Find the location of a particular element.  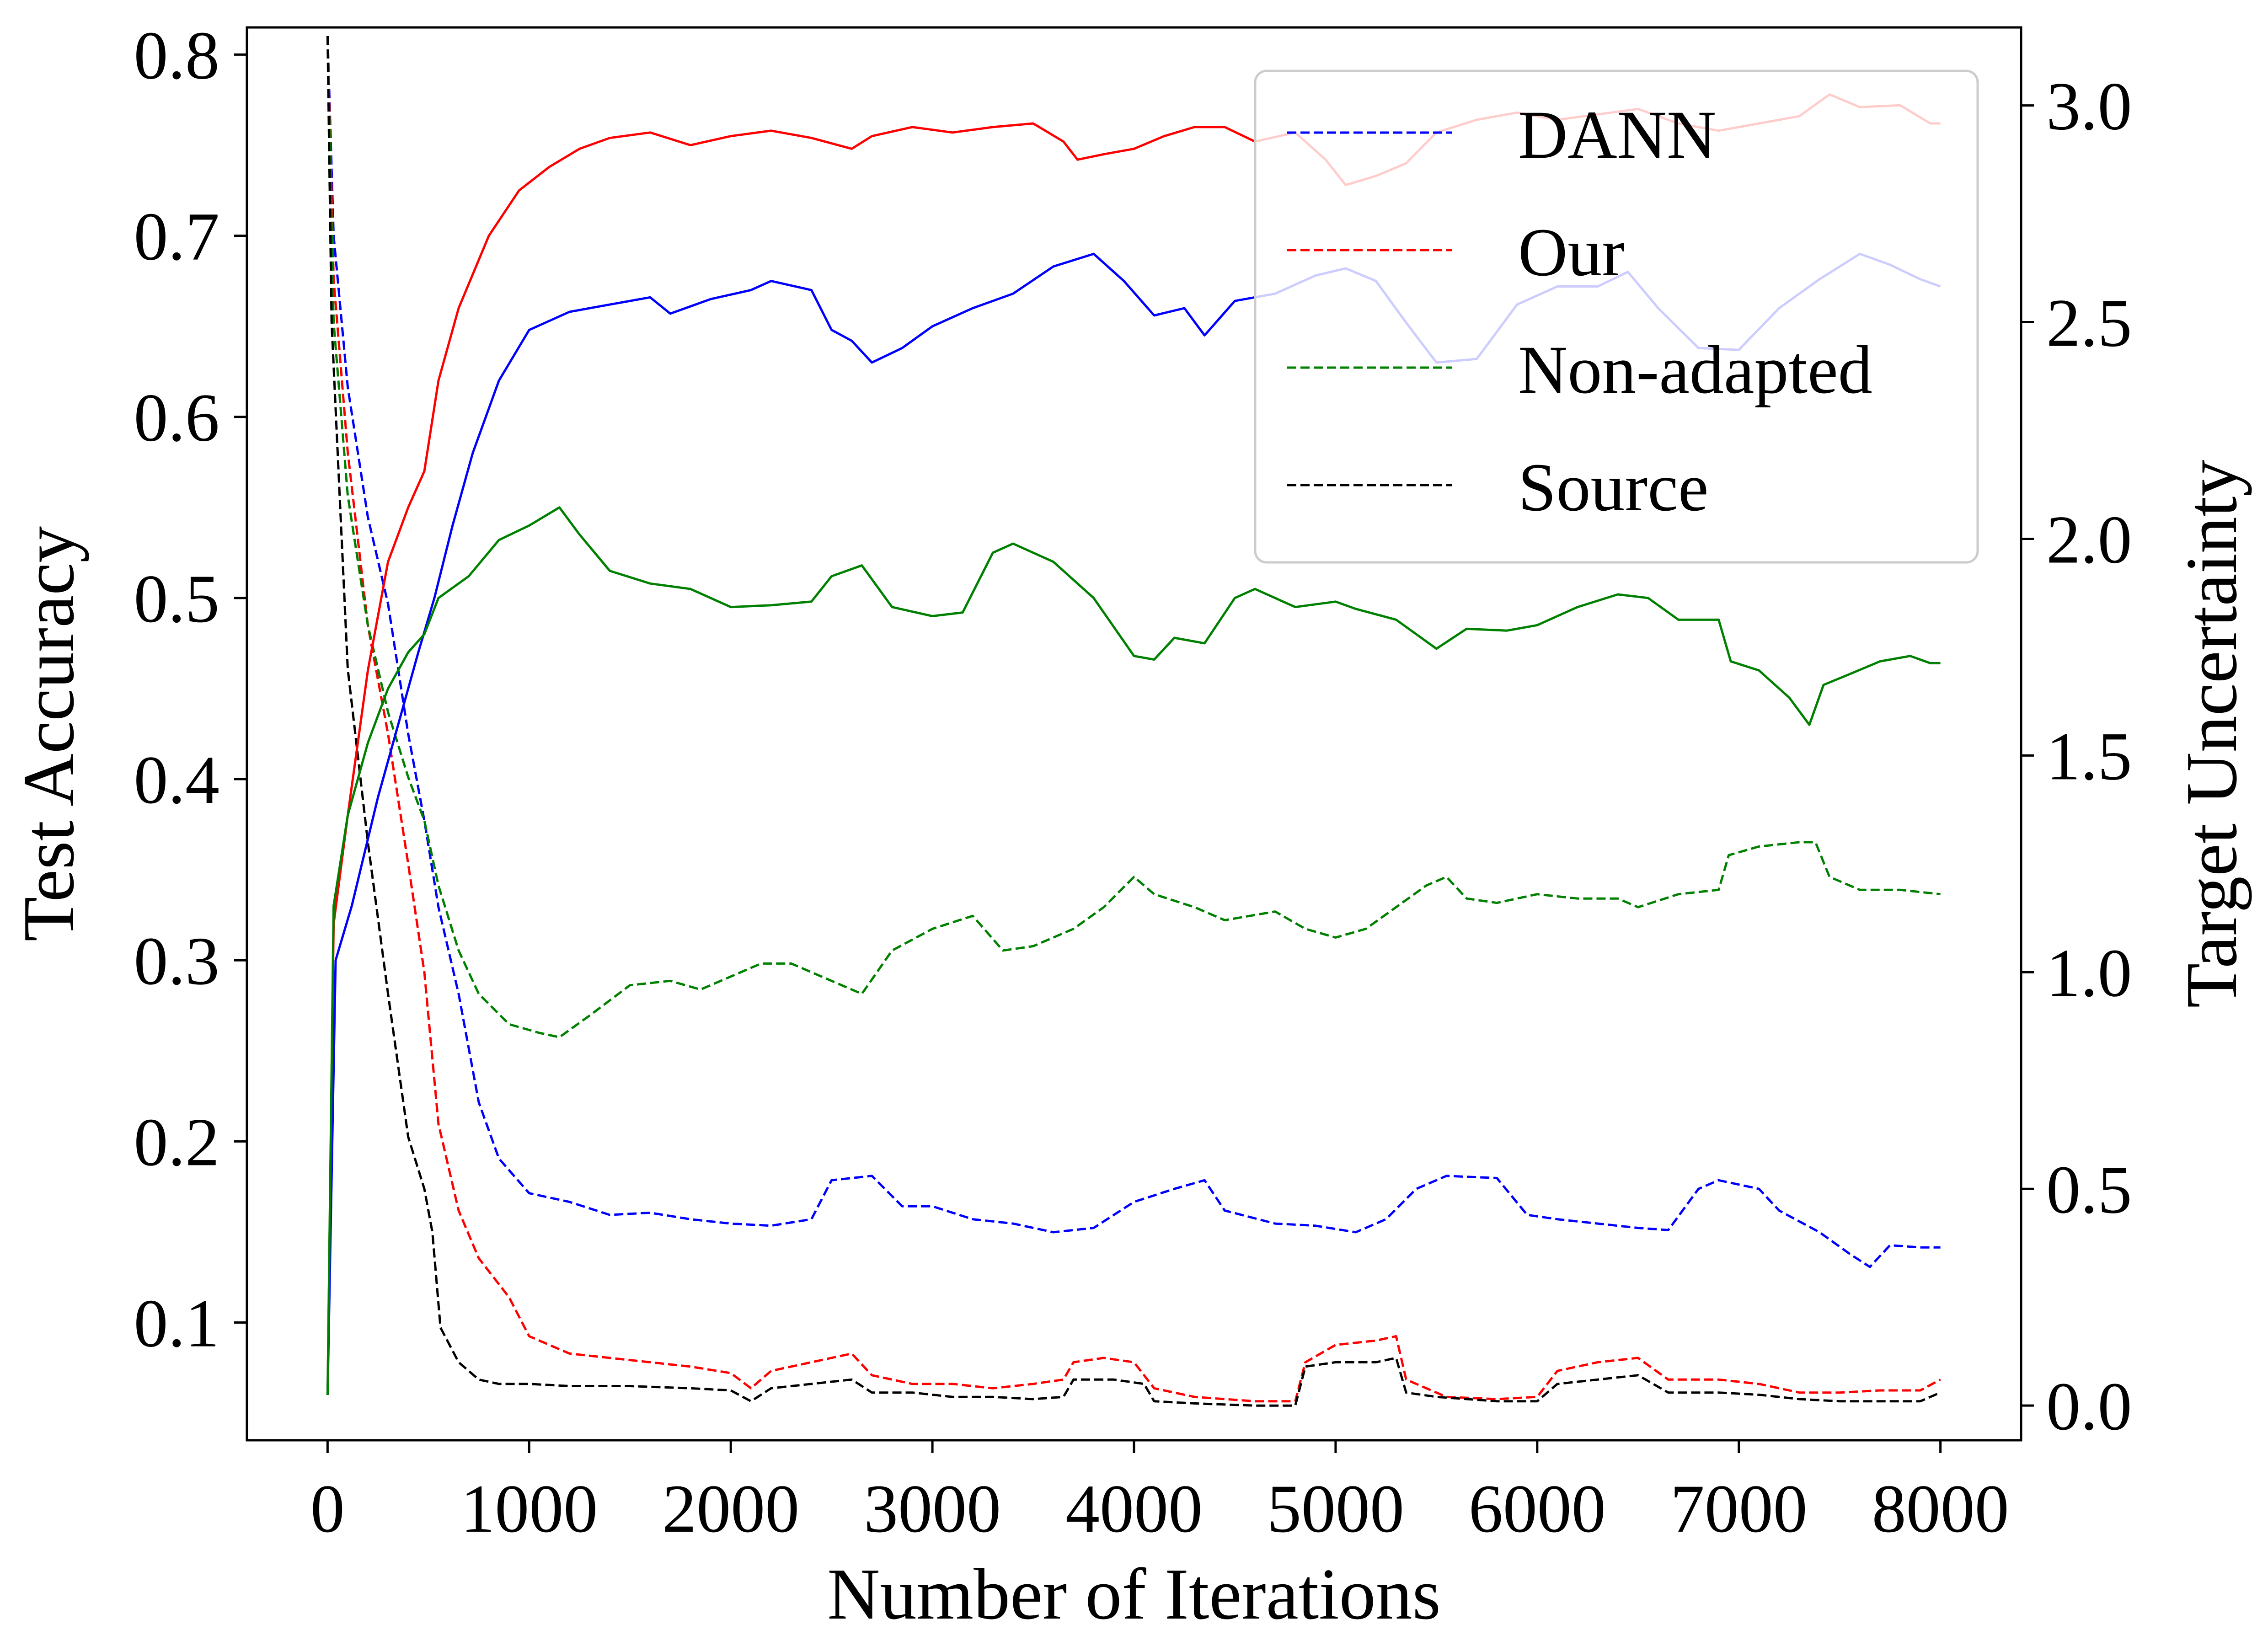

y-tick-label-left: 0.5 is located at coordinates (177, 599).